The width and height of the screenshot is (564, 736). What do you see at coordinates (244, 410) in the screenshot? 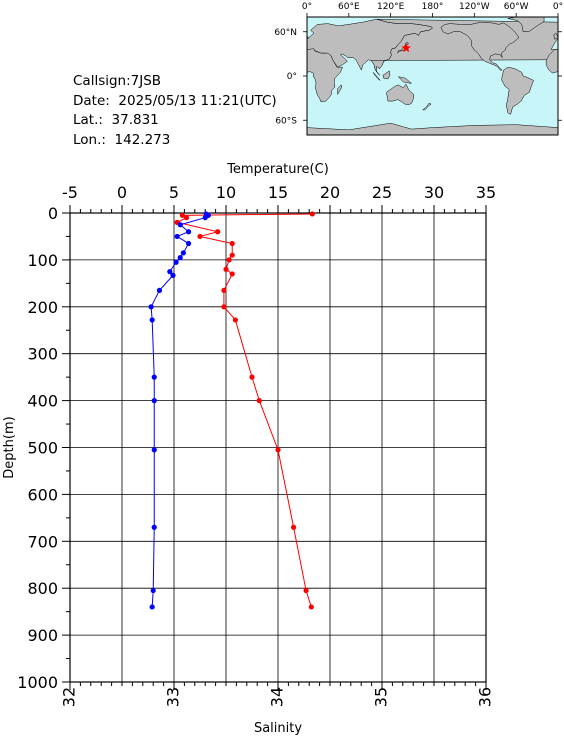
I see `temperature-profile-line` at bounding box center [244, 410].